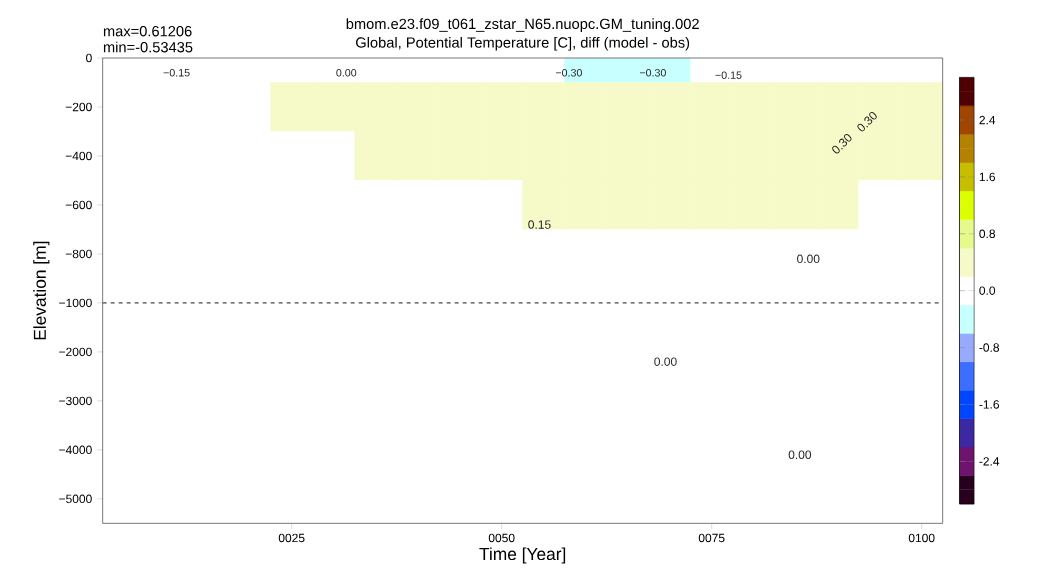  Describe the element at coordinates (921, 538) in the screenshot. I see `x-tick-label: 0100` at that location.